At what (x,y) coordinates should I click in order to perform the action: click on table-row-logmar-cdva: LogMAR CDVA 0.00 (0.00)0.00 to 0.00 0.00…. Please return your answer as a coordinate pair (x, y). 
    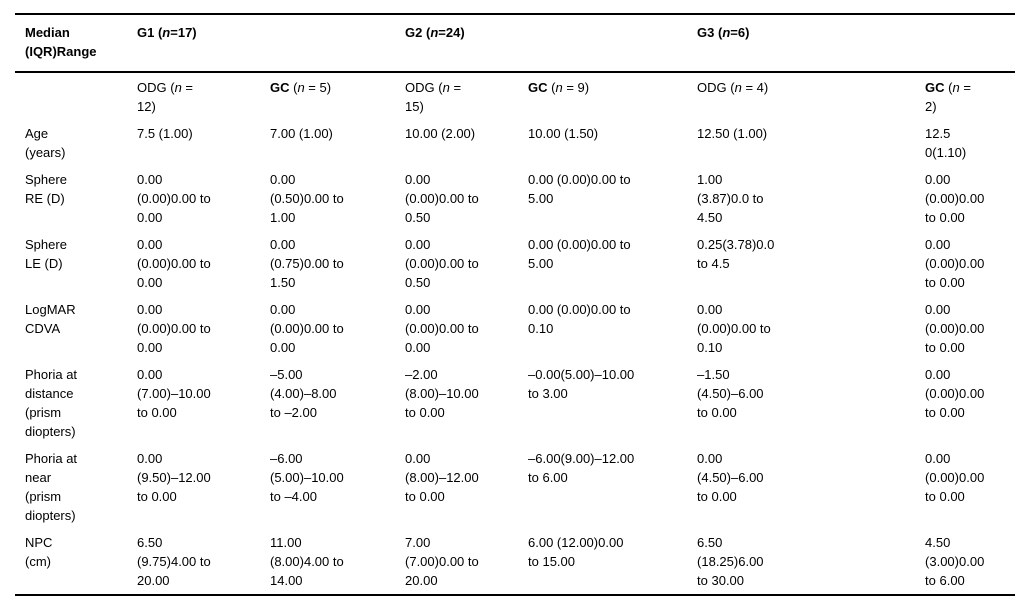
    Looking at the image, I should click on (515, 328).